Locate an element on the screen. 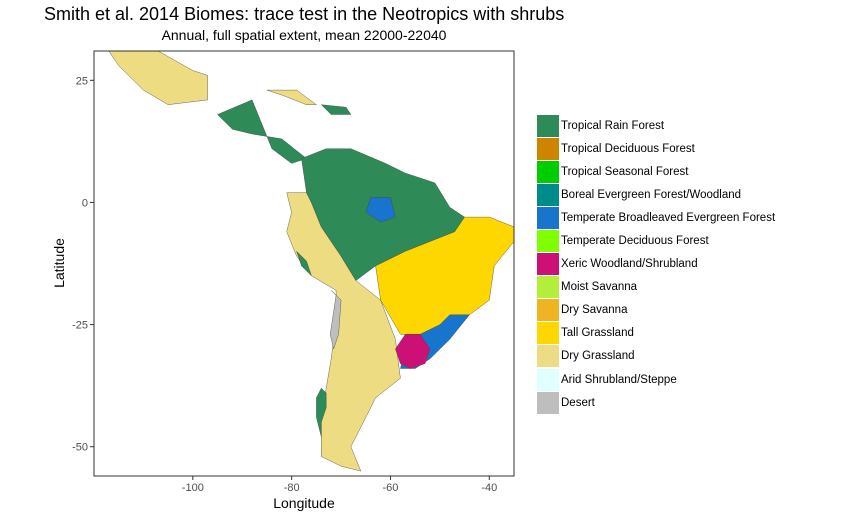  legend-item-tall-grassland: Tall Grassland is located at coordinates (656, 333).